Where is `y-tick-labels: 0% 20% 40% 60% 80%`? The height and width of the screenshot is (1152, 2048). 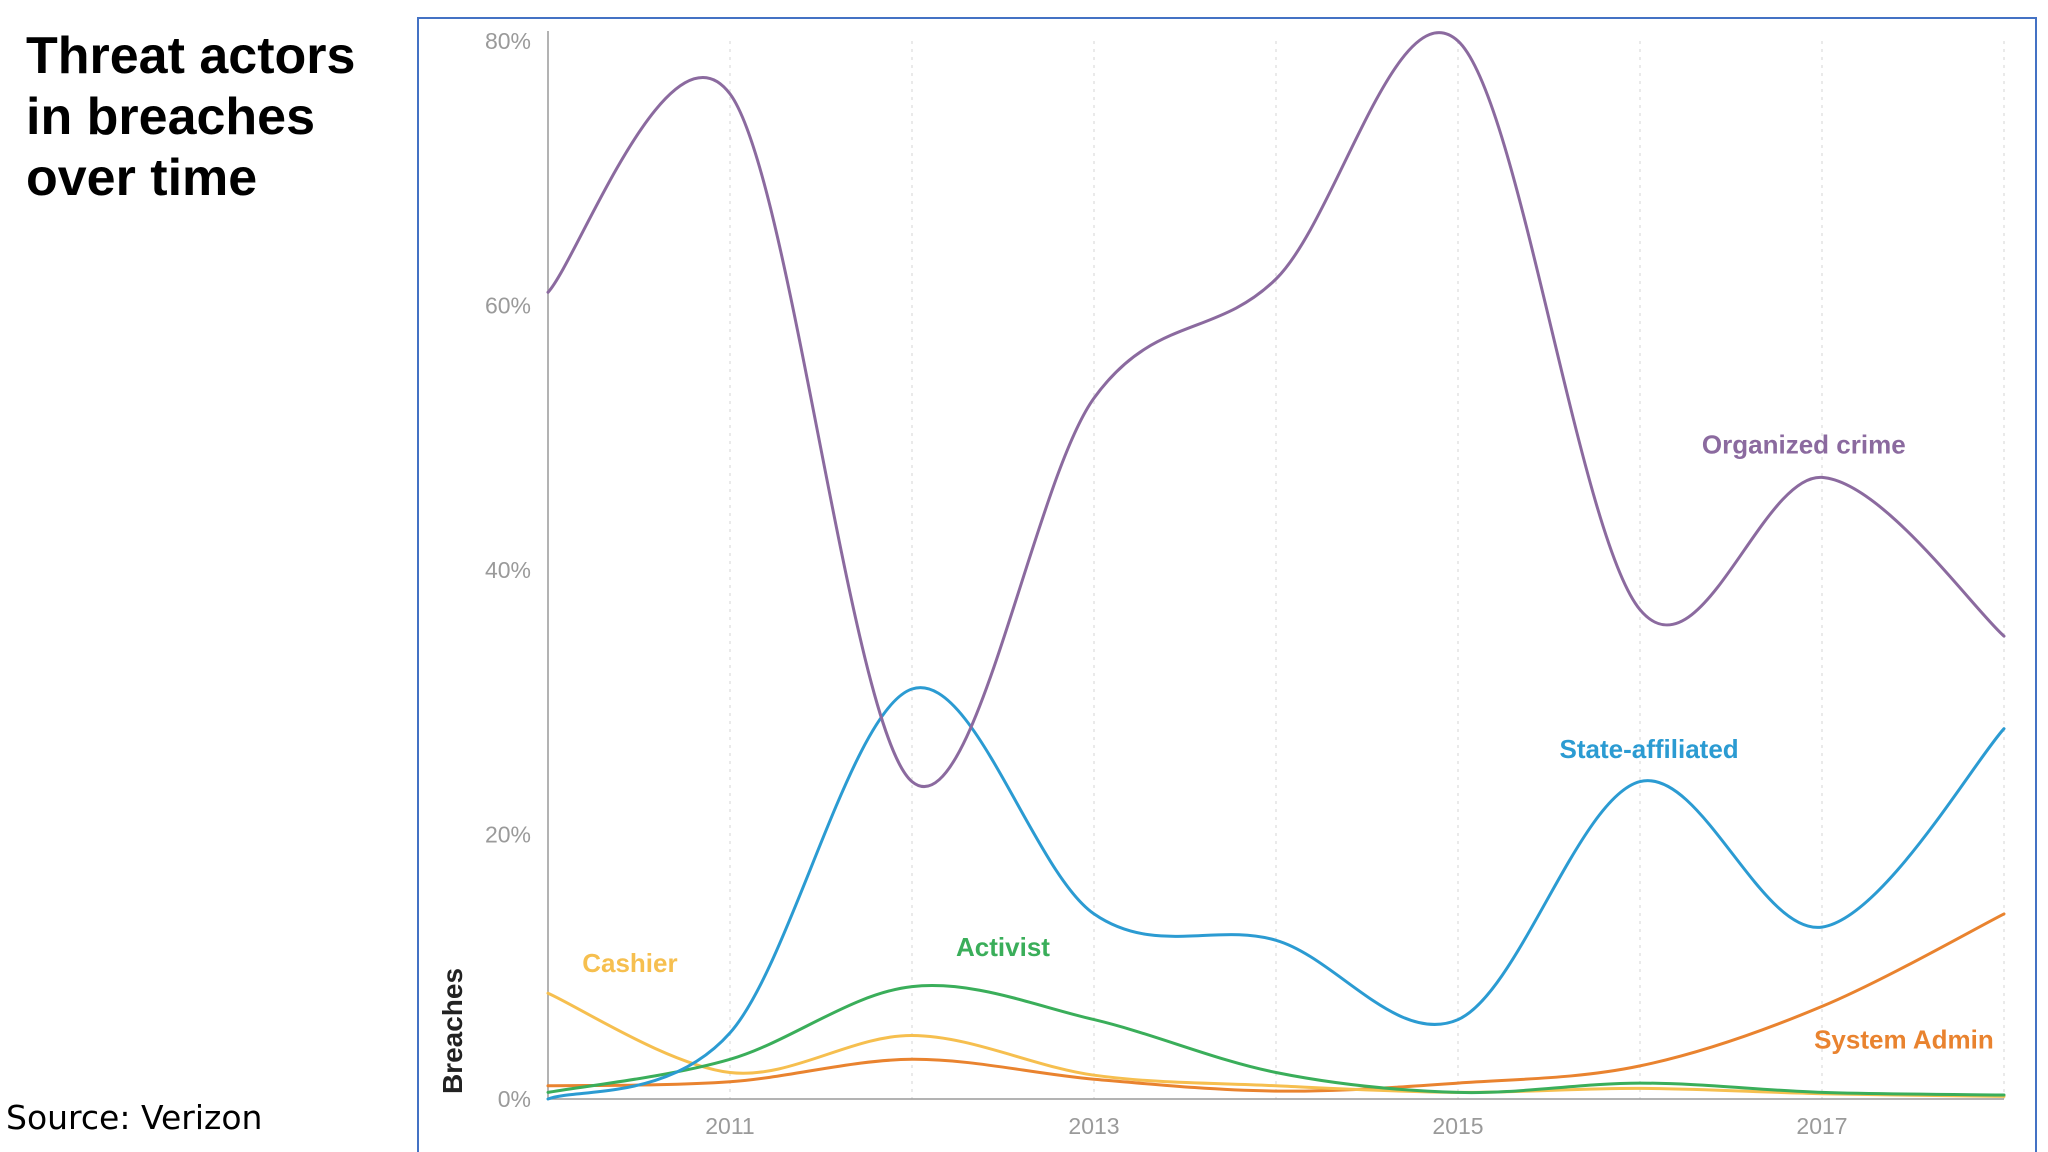 y-tick-labels: 0% 20% 40% 60% 80% is located at coordinates (508, 570).